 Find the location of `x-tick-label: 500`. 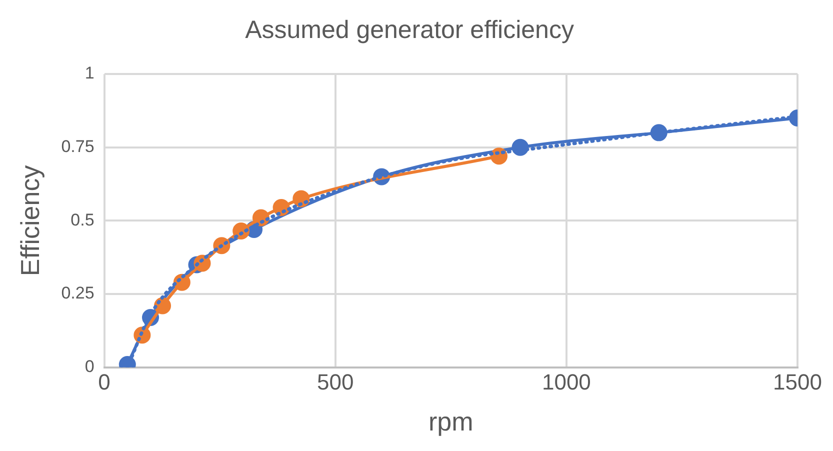

x-tick-label: 500 is located at coordinates (335, 382).